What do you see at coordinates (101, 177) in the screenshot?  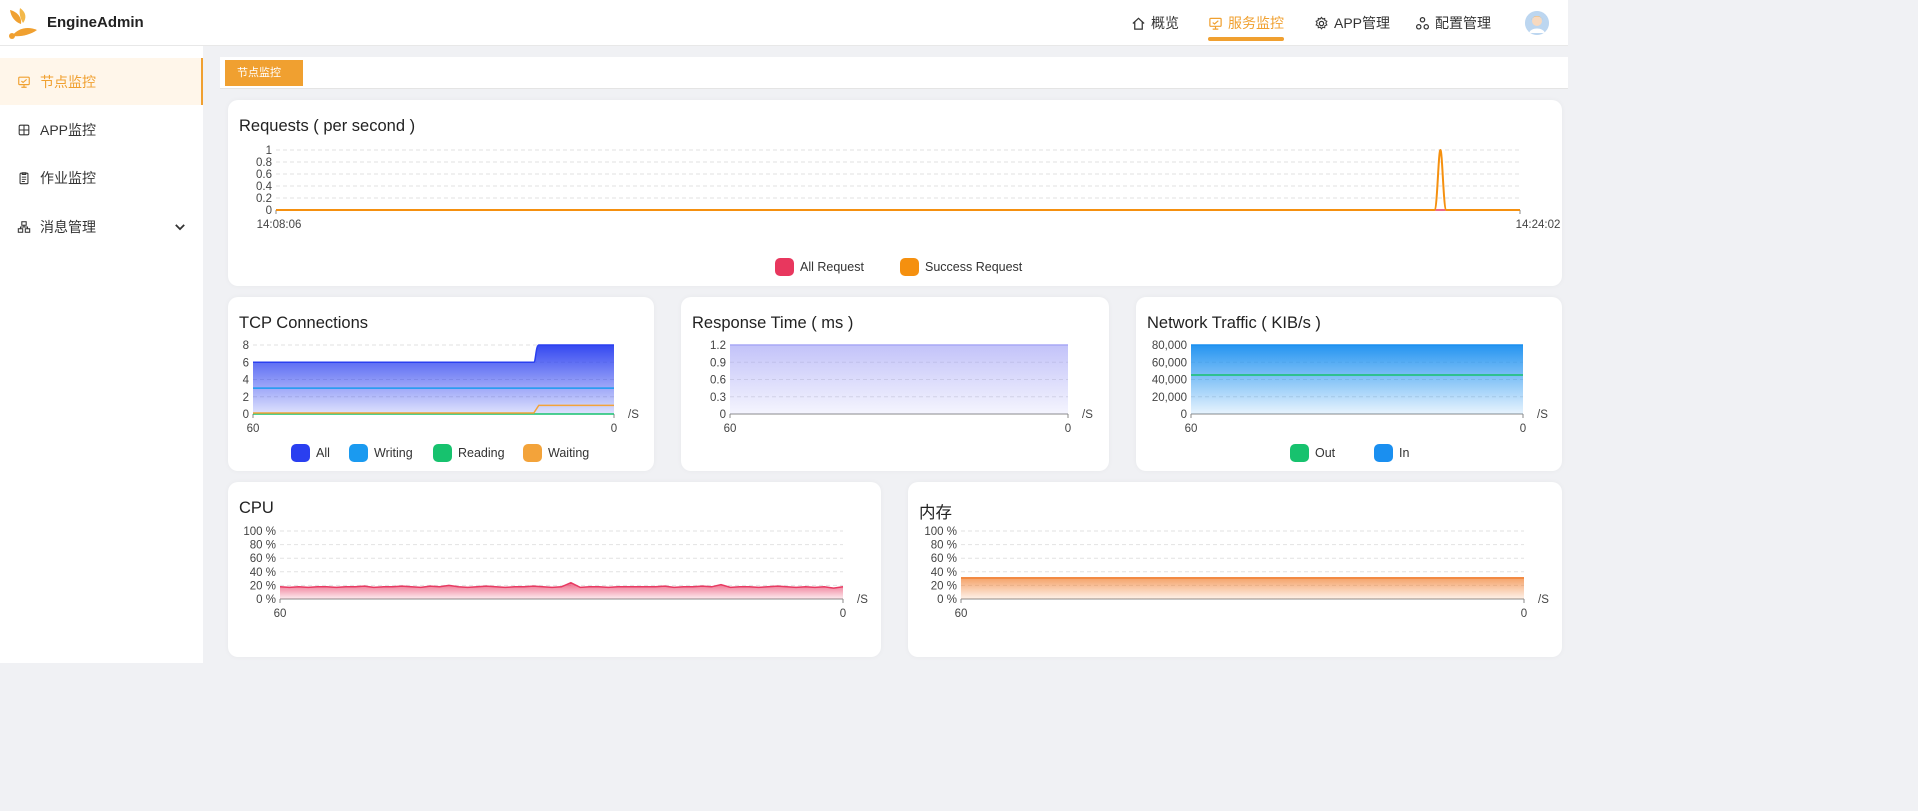 I see `sidebar-item-job-monitor: 作业监控` at bounding box center [101, 177].